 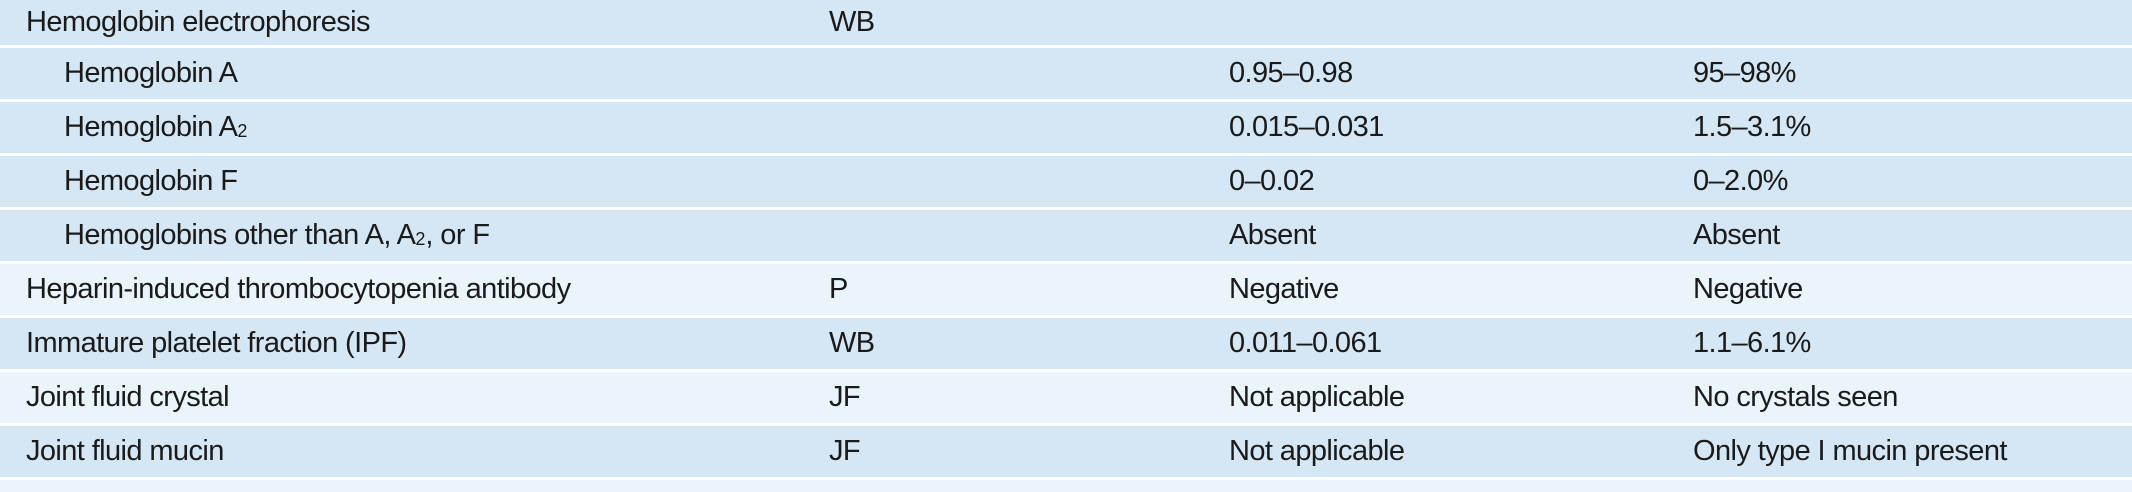 I want to click on si-range: 0.011–0.061, so click(x=1305, y=343).